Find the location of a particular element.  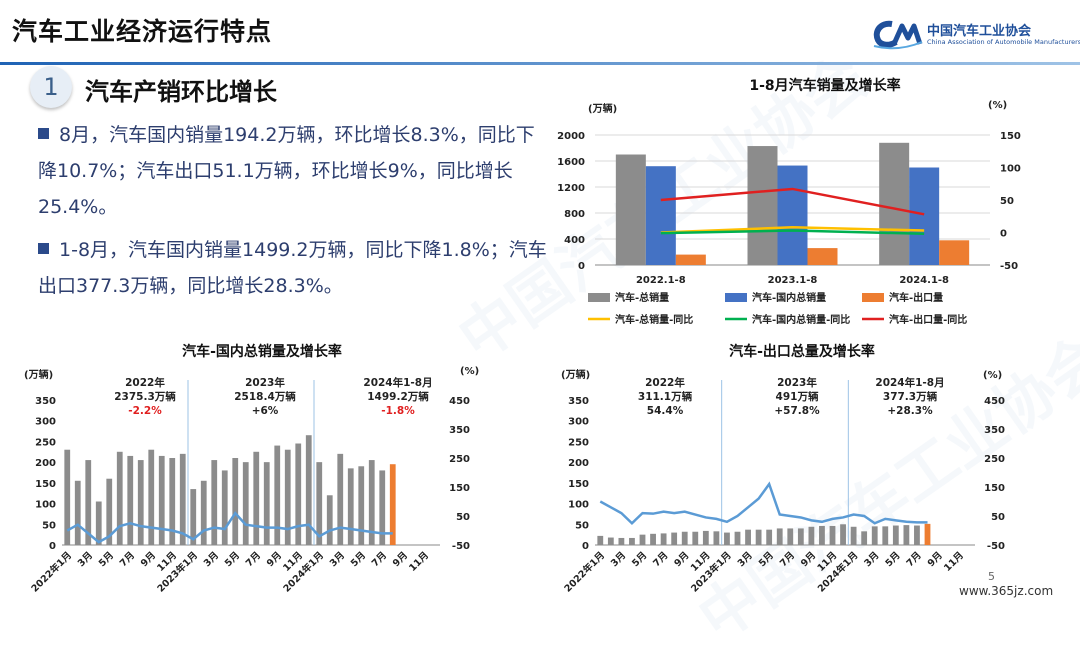

annotation-value: 311.1万辆 is located at coordinates (665, 396).